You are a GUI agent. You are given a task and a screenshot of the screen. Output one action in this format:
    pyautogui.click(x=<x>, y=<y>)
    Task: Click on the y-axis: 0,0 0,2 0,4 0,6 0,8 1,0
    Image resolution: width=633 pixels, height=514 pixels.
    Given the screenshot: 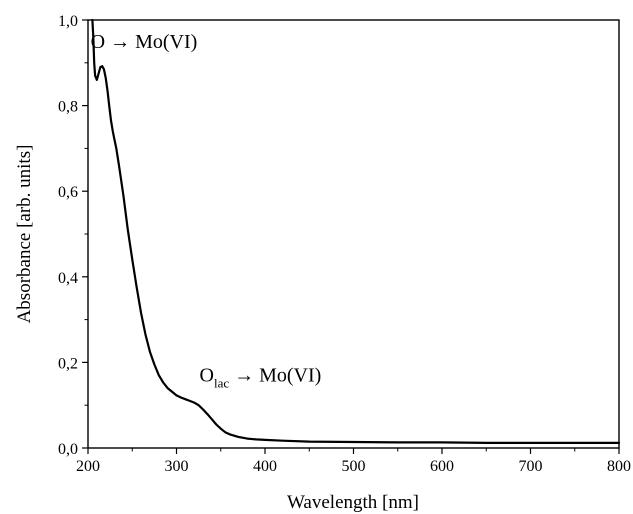 What is the action you would take?
    pyautogui.click(x=73, y=235)
    